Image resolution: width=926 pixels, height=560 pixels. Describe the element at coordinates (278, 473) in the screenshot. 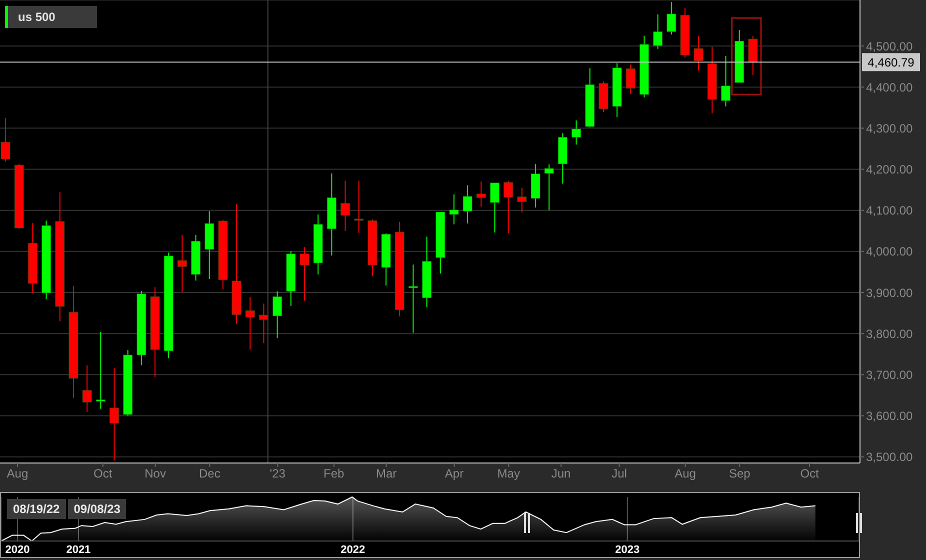

I see `x-tick-label: '23` at that location.